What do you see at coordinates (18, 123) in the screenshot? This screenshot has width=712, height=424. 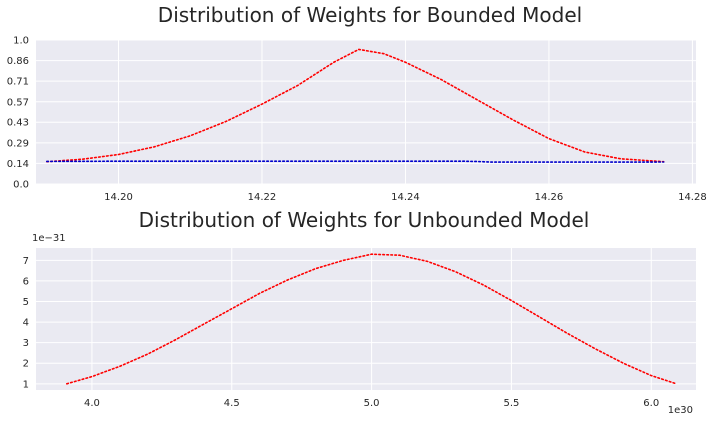 I see `y-tick-label: 0.43` at bounding box center [18, 123].